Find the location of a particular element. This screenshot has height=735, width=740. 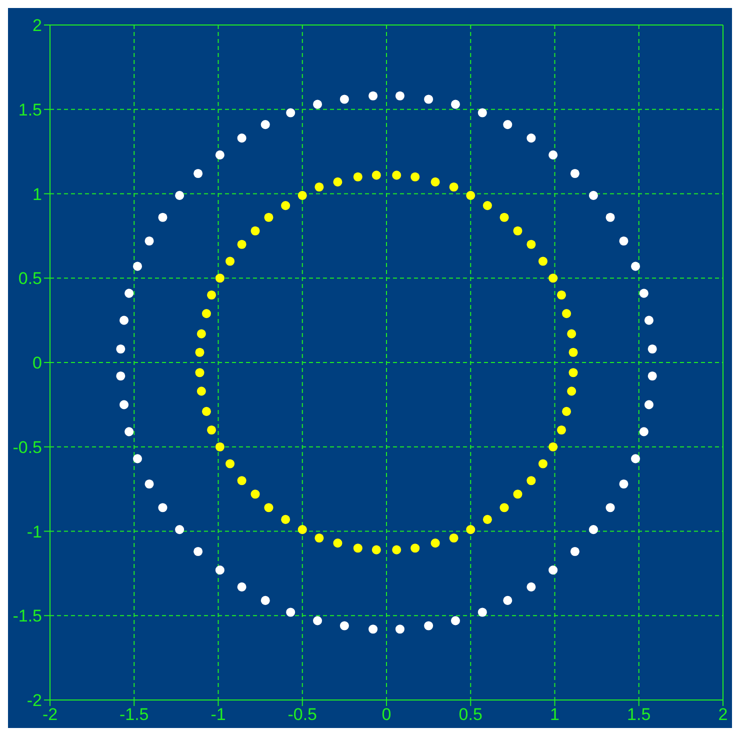

x-tick-label: -0.5 is located at coordinates (303, 714).